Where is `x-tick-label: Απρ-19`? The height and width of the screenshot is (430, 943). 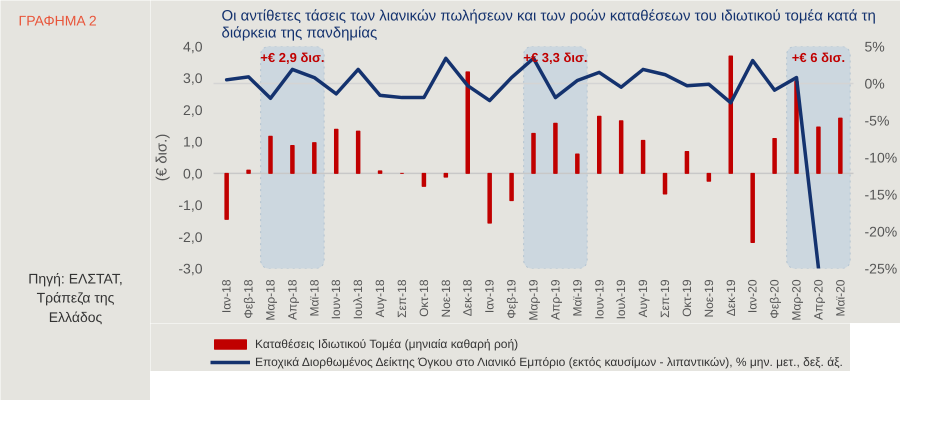
x-tick-label: Απρ-19 is located at coordinates (555, 299).